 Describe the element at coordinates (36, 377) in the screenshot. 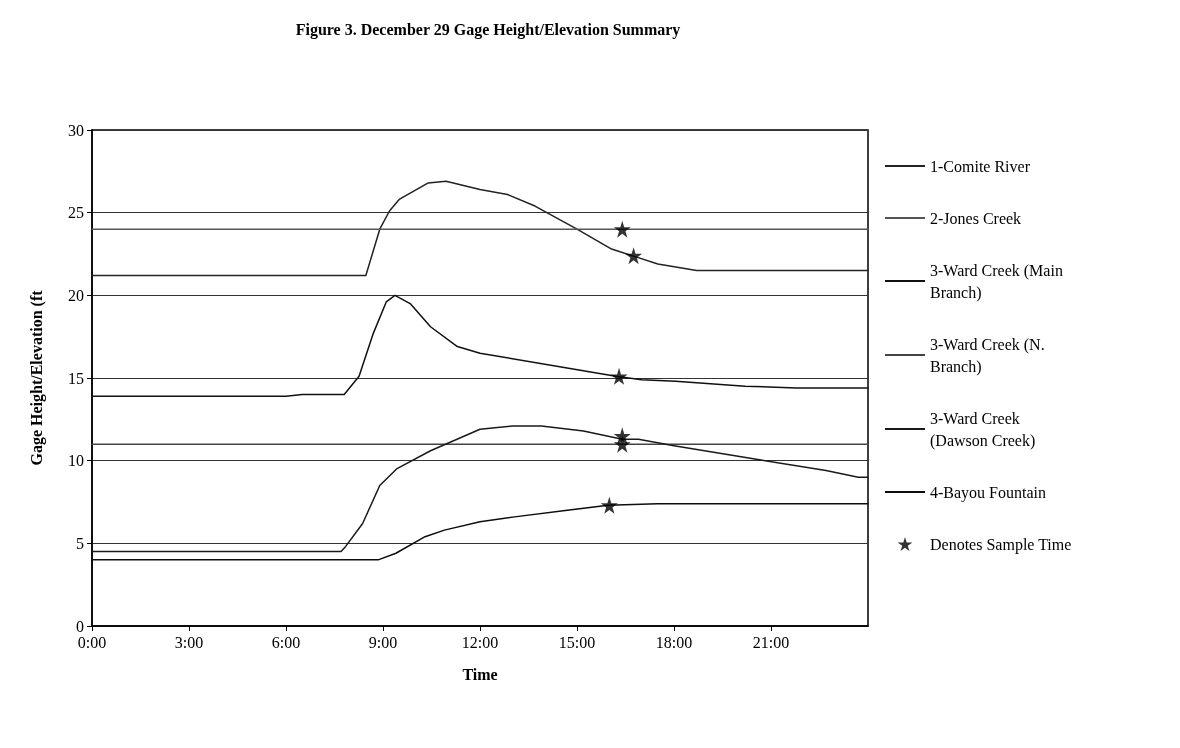

I see `y-axis-title: Gage Height/Elevation (ft` at that location.